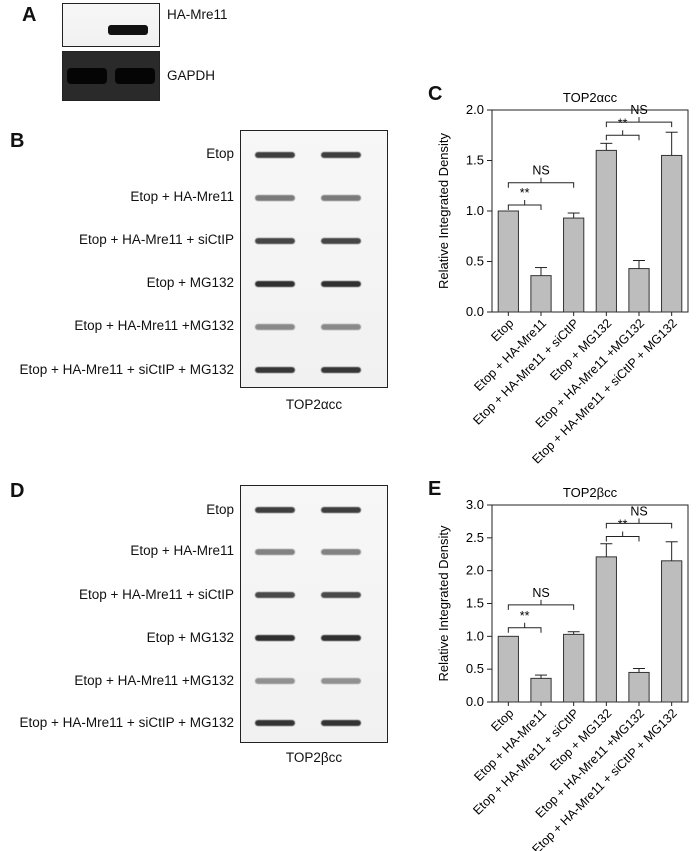 This screenshot has height=851, width=699. I want to click on top2b-ytick-label: 2.5, so click(475, 537).